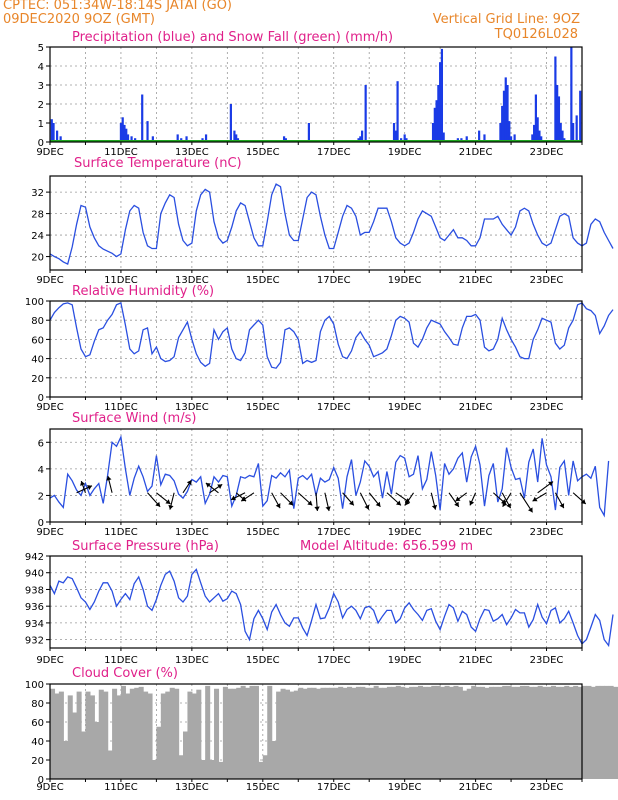 The image size is (618, 800). I want to click on precip-ytick-label: 0, so click(41, 143).